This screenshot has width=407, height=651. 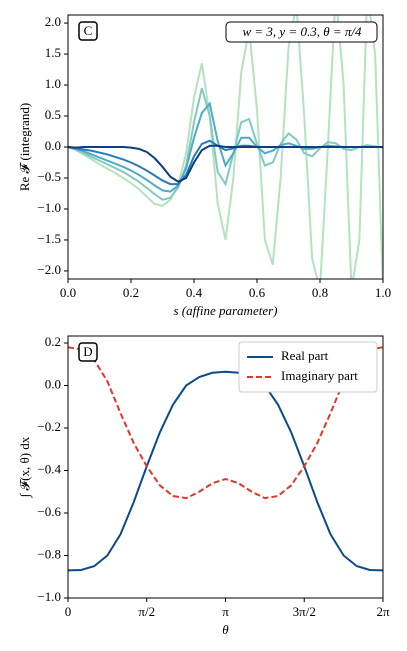 I want to click on annotation: w = 3, y = 0.3, θ = π/4, so click(x=302, y=31).